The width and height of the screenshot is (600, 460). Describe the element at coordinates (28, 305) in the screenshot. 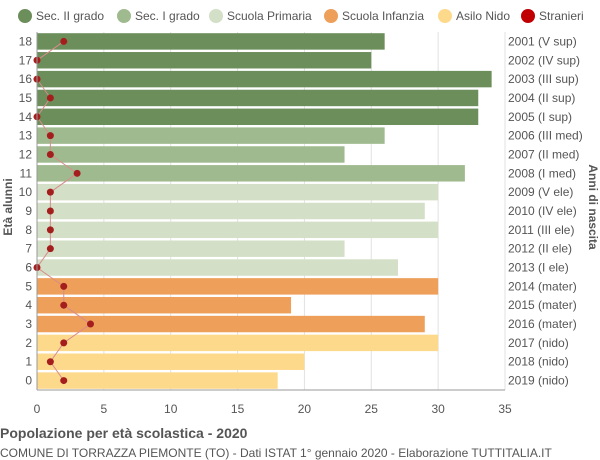

I see `y-tick-label-age: 4` at that location.